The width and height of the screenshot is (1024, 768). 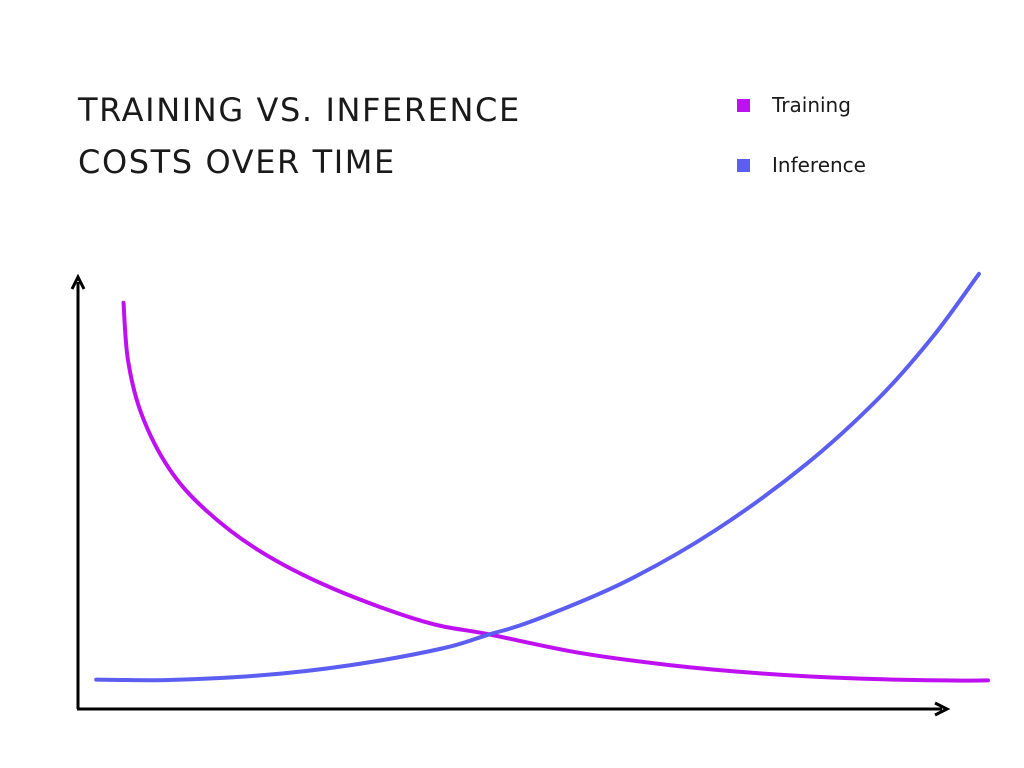 I want to click on chart-title: TRAINING VS. INFERENCE COSTS OVER TIME, so click(x=299, y=136).